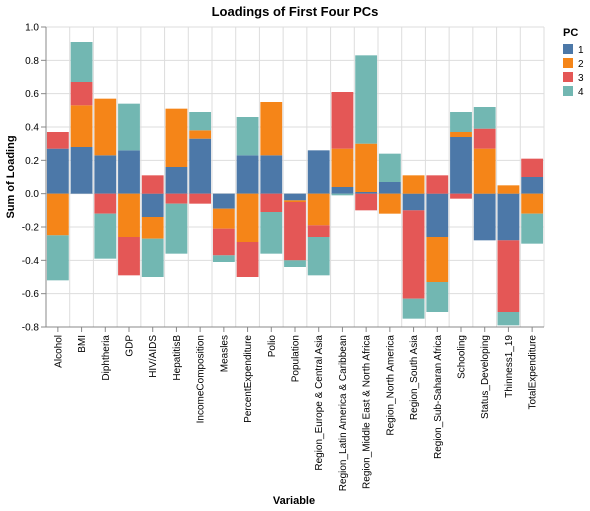 The image size is (590, 511). Describe the element at coordinates (438, 397) in the screenshot. I see `x-tick-label: Region_Sub-Saharan Africa` at that location.